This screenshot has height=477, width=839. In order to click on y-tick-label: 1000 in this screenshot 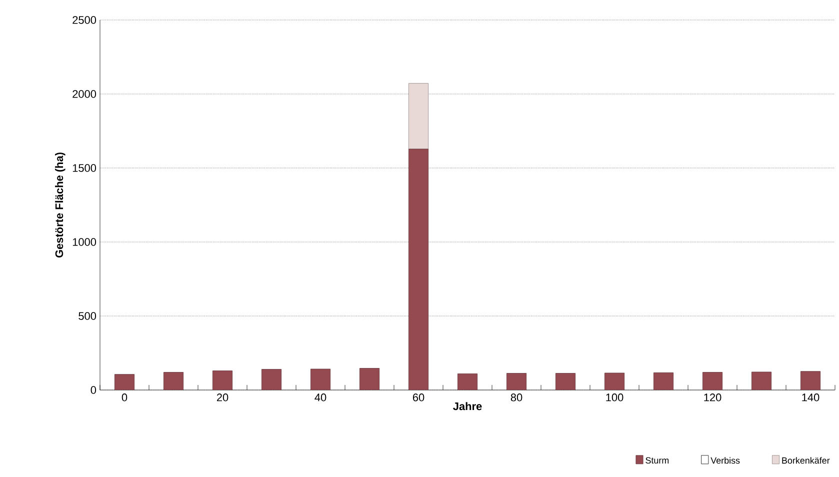, I will do `click(84, 242)`.